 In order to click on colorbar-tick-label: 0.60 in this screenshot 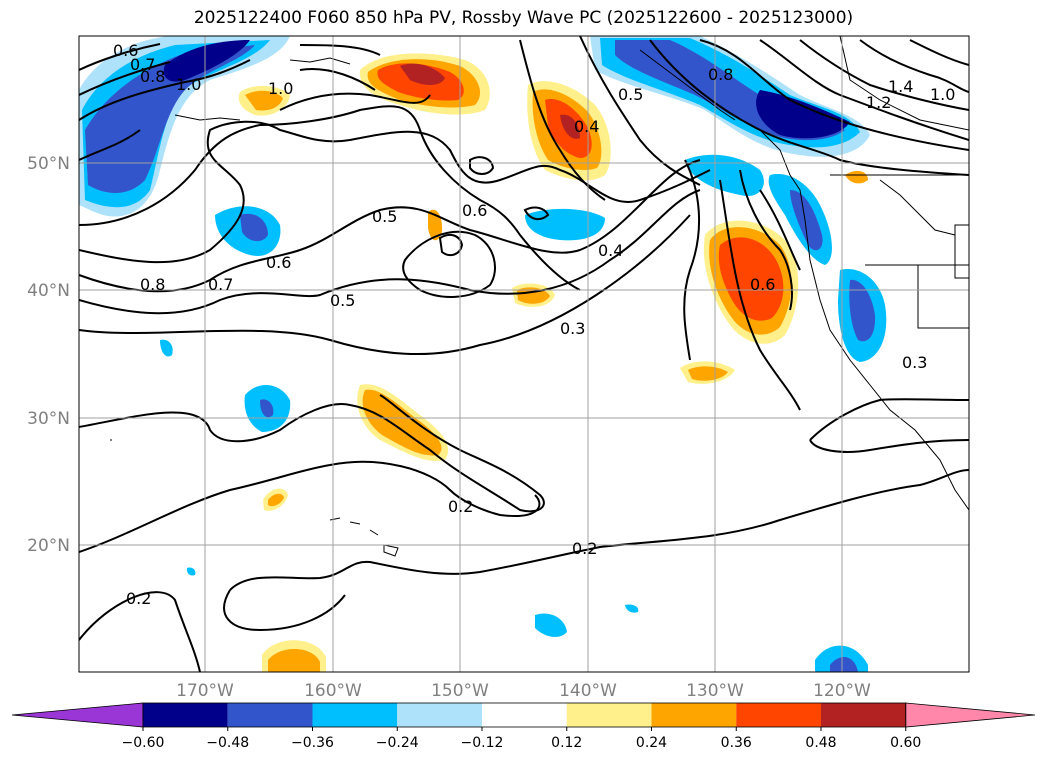, I will do `click(905, 743)`.